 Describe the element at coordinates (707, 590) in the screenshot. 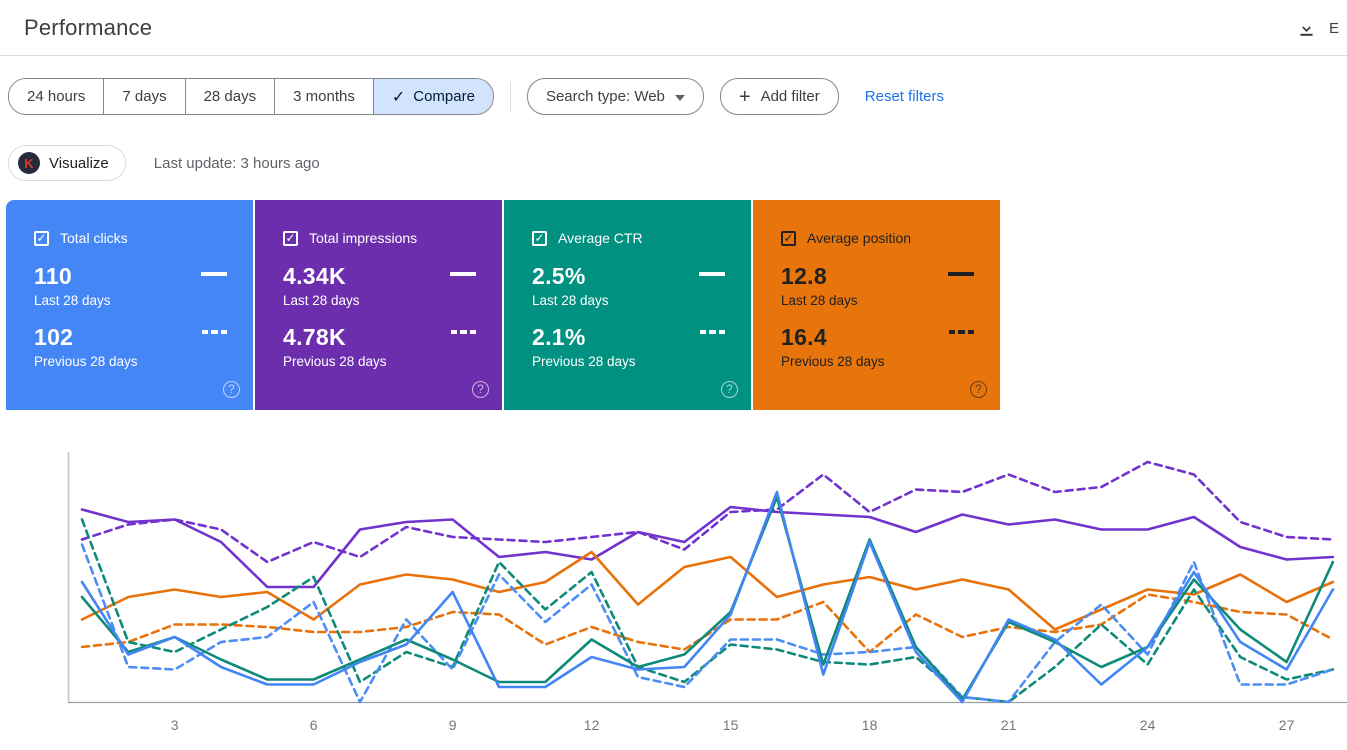

I see `series-solid-e8710a` at that location.